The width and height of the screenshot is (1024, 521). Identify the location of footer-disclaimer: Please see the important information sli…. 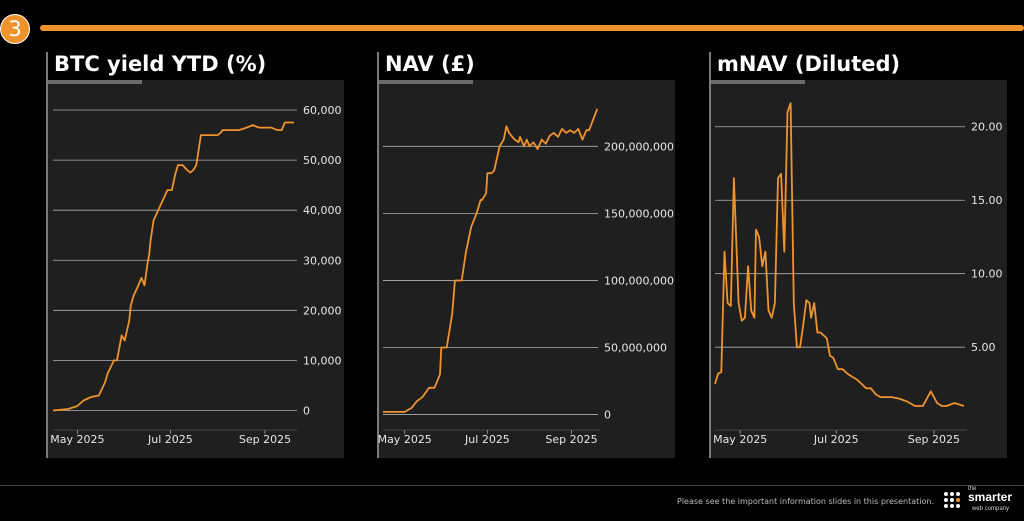
(805, 501).